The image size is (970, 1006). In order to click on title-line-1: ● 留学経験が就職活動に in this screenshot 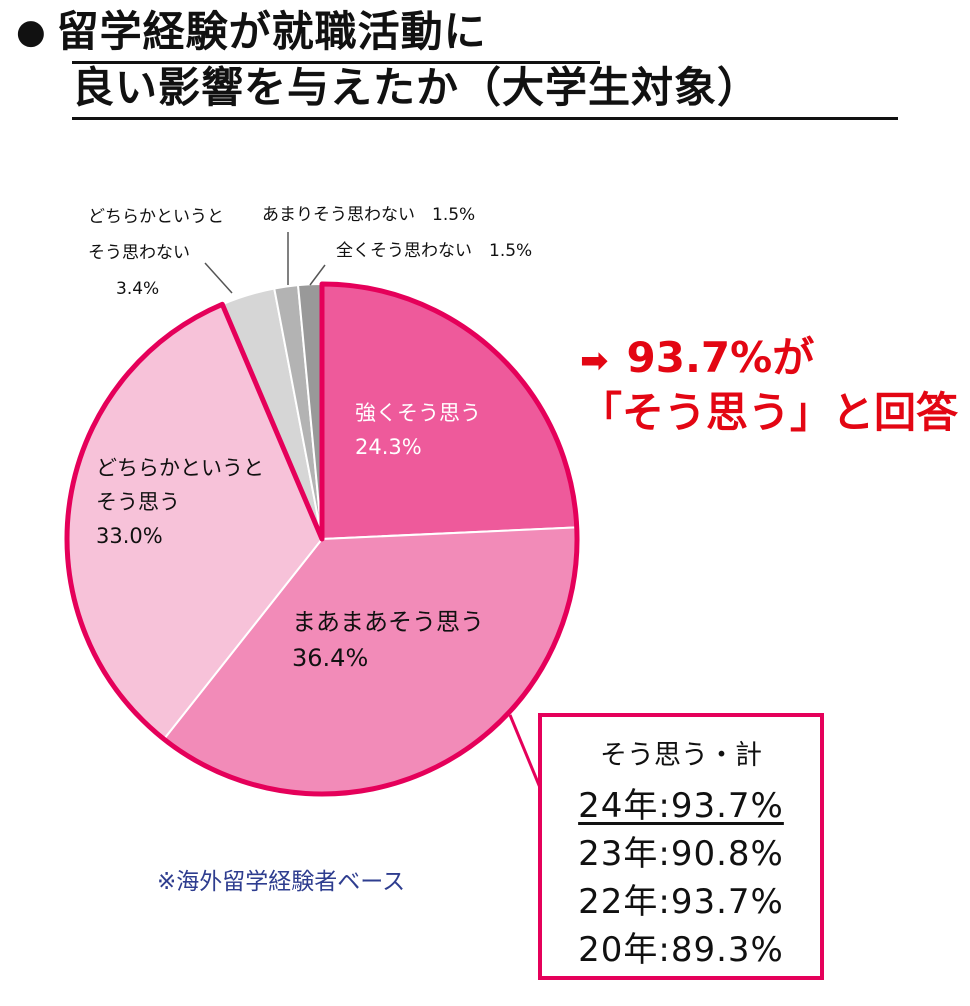, I will do `click(455, 32)`.